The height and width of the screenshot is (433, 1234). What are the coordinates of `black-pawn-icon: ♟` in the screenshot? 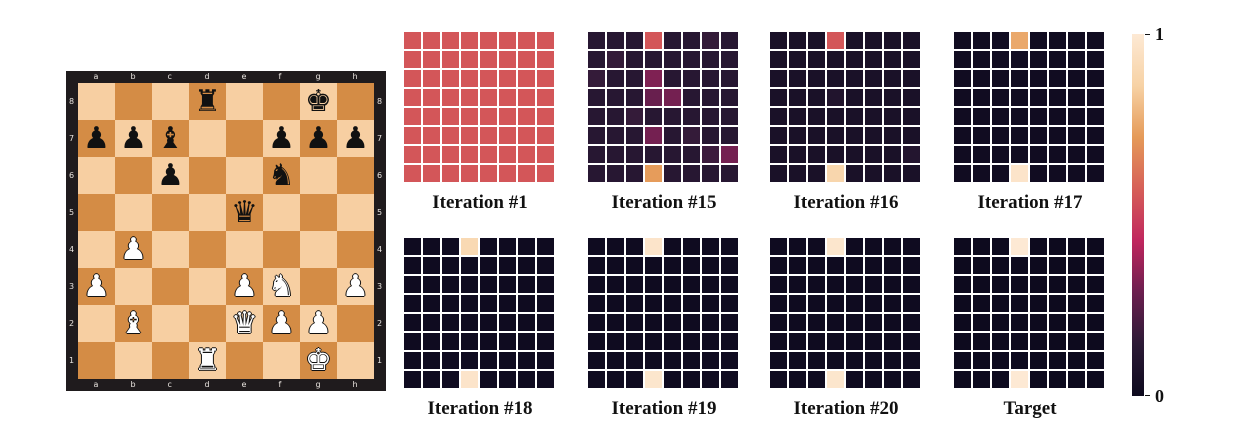 It's located at (133, 138).